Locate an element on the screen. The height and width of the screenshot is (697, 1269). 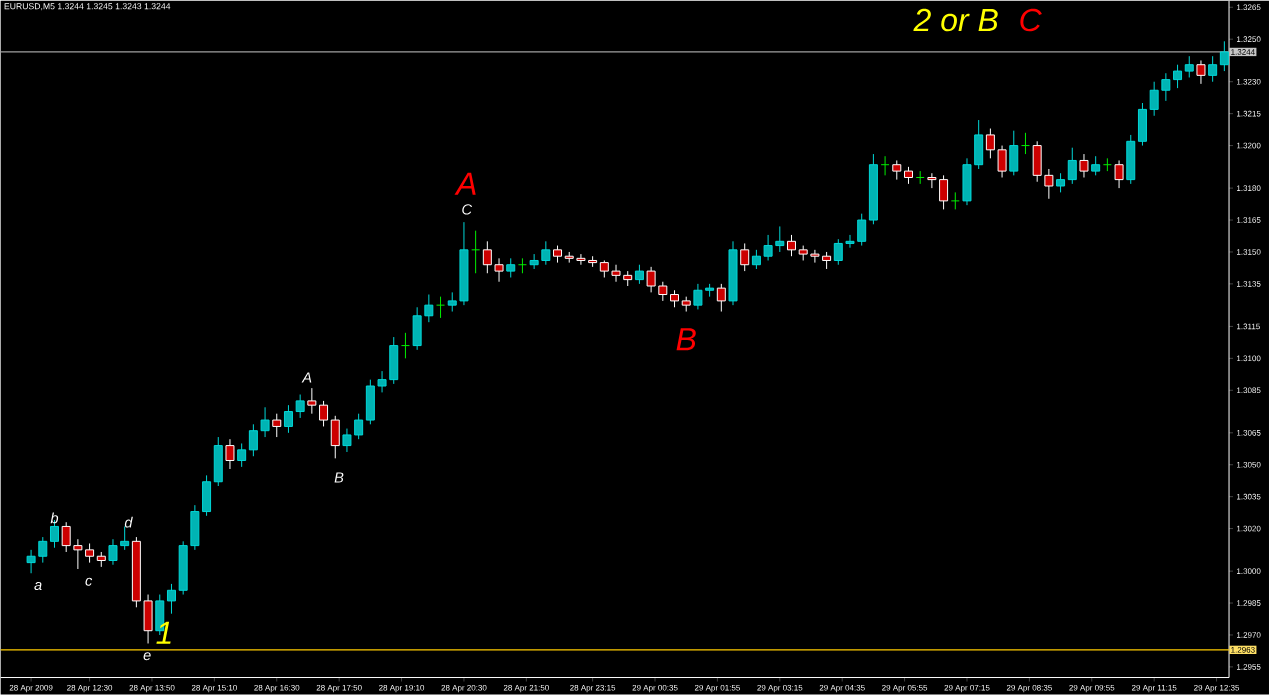
x-tick-label: 29 Apr 00:35 is located at coordinates (655, 689).